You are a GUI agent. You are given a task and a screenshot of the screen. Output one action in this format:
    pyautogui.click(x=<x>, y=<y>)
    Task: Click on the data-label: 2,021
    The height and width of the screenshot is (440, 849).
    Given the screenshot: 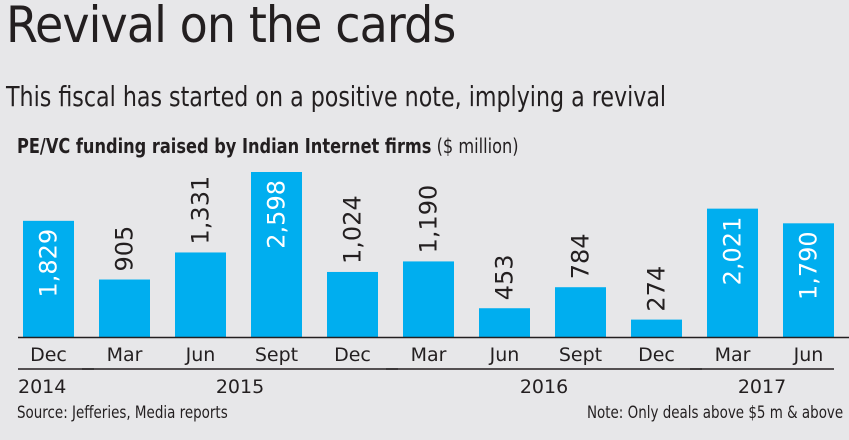 What is the action you would take?
    pyautogui.click(x=733, y=251)
    